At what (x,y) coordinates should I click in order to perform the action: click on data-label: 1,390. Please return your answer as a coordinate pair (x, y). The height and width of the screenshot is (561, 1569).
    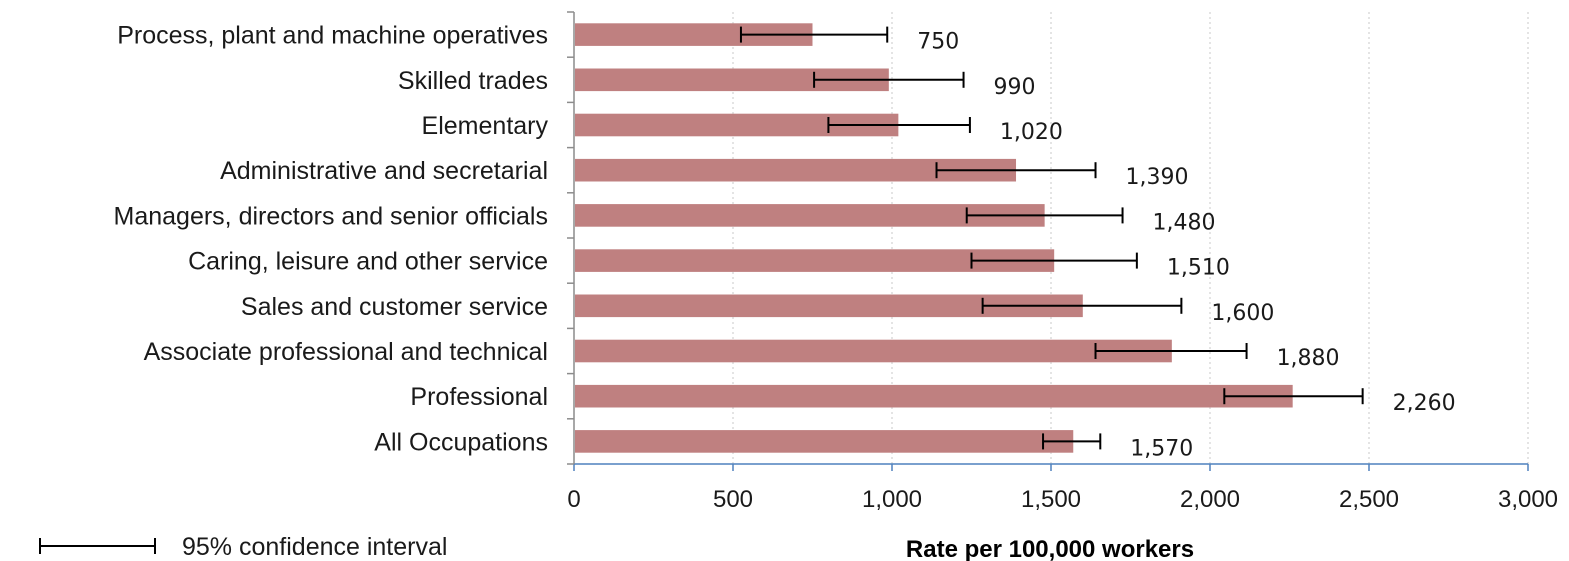
    Looking at the image, I should click on (1157, 177).